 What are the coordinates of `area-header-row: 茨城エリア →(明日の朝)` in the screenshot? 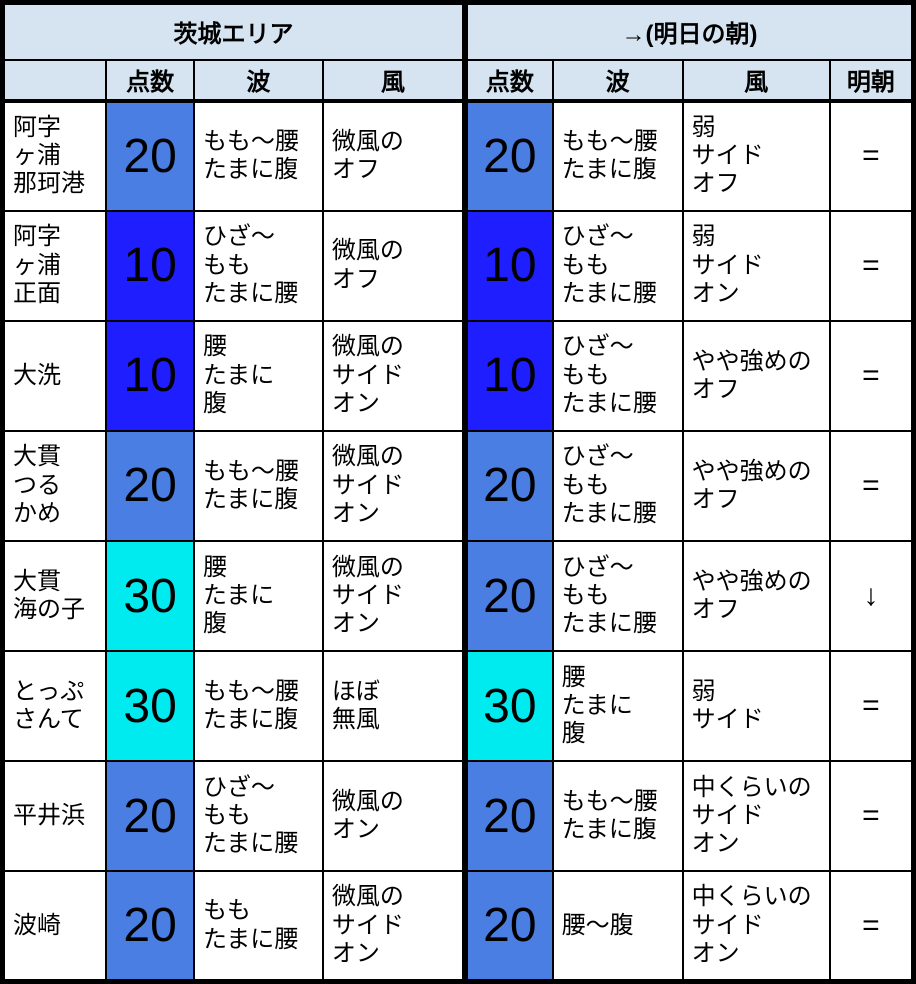 It's located at (458, 31).